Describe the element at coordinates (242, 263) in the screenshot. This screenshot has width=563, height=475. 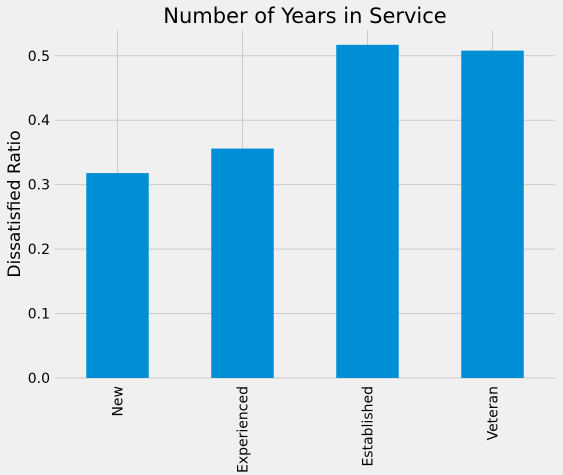
I see `bar-experienced` at that location.